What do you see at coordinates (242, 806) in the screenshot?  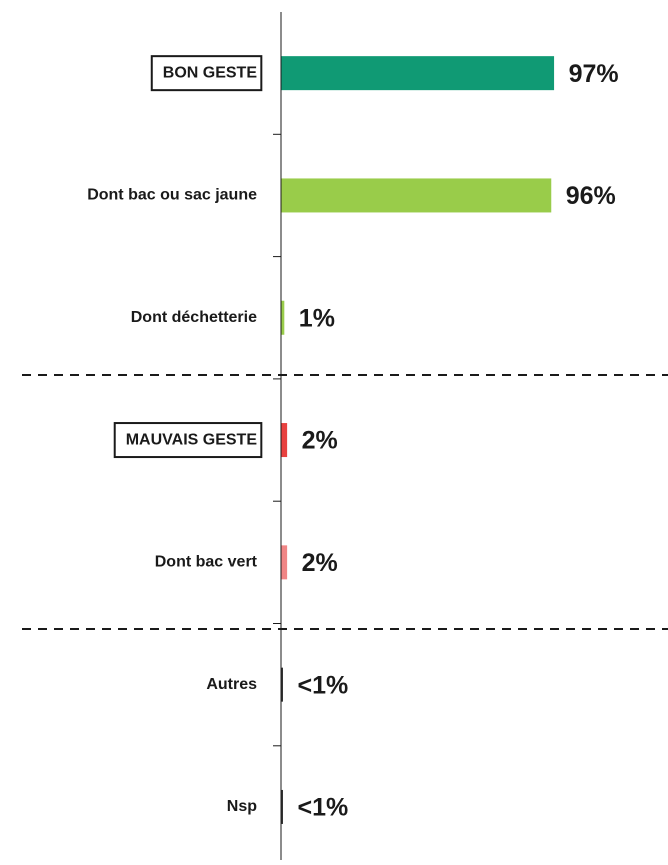 I see `category-label: Nsp` at bounding box center [242, 806].